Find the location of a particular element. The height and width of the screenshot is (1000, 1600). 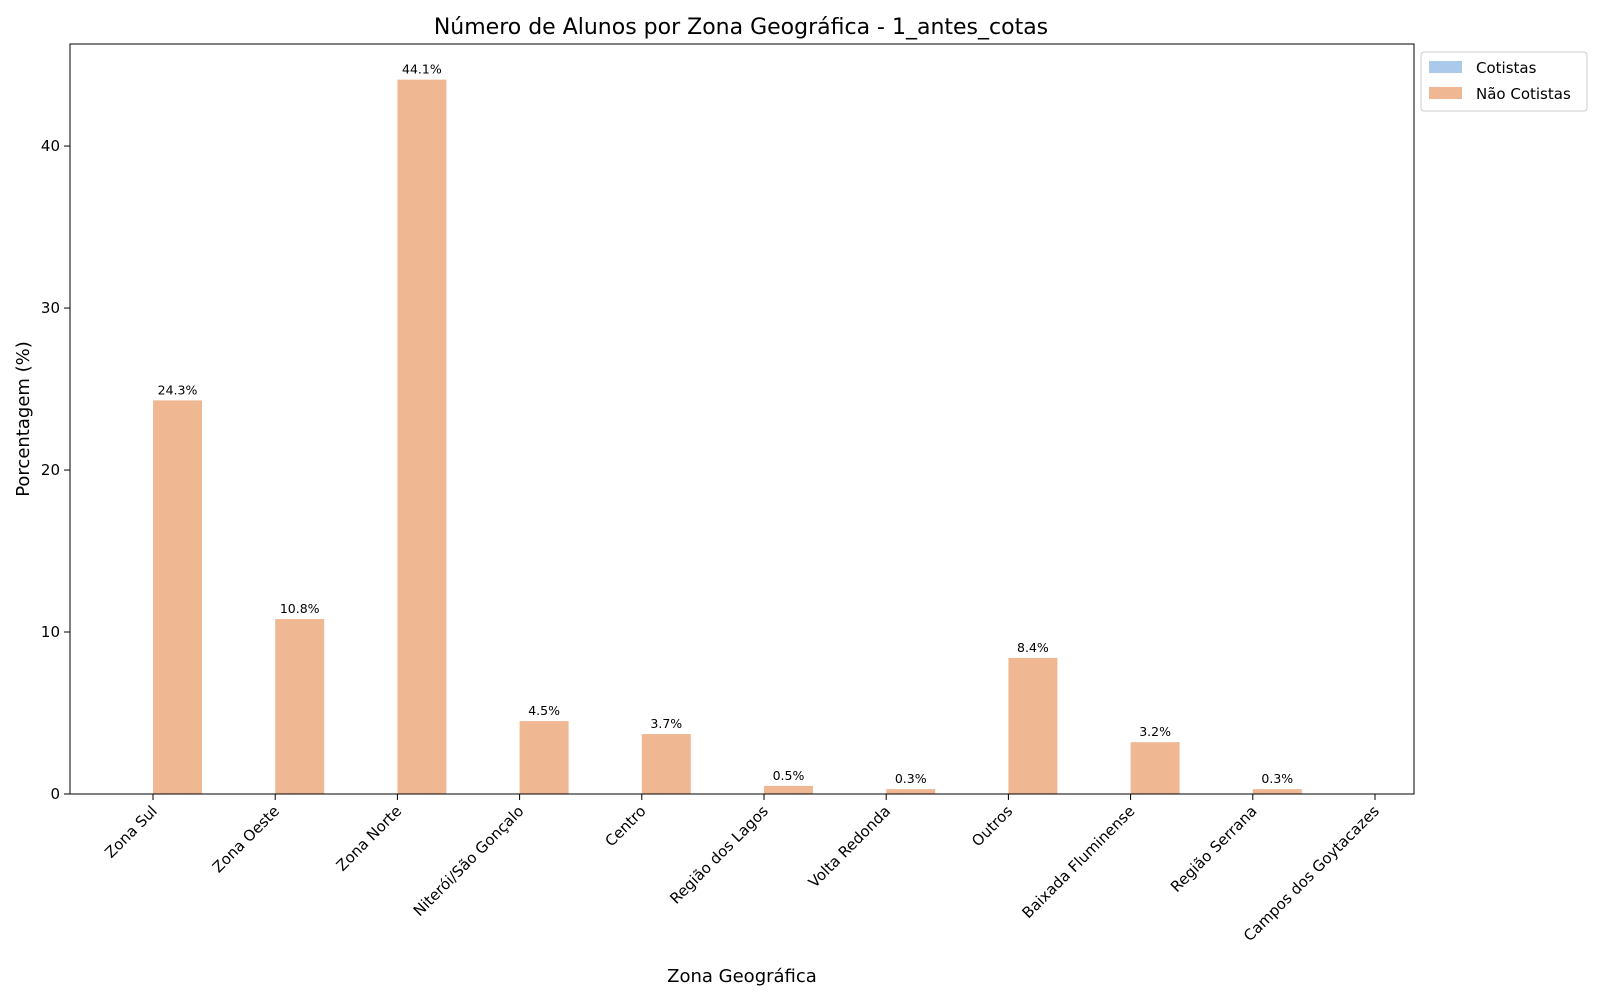

bar-nao-cotistas-volta-redonda is located at coordinates (911, 791).